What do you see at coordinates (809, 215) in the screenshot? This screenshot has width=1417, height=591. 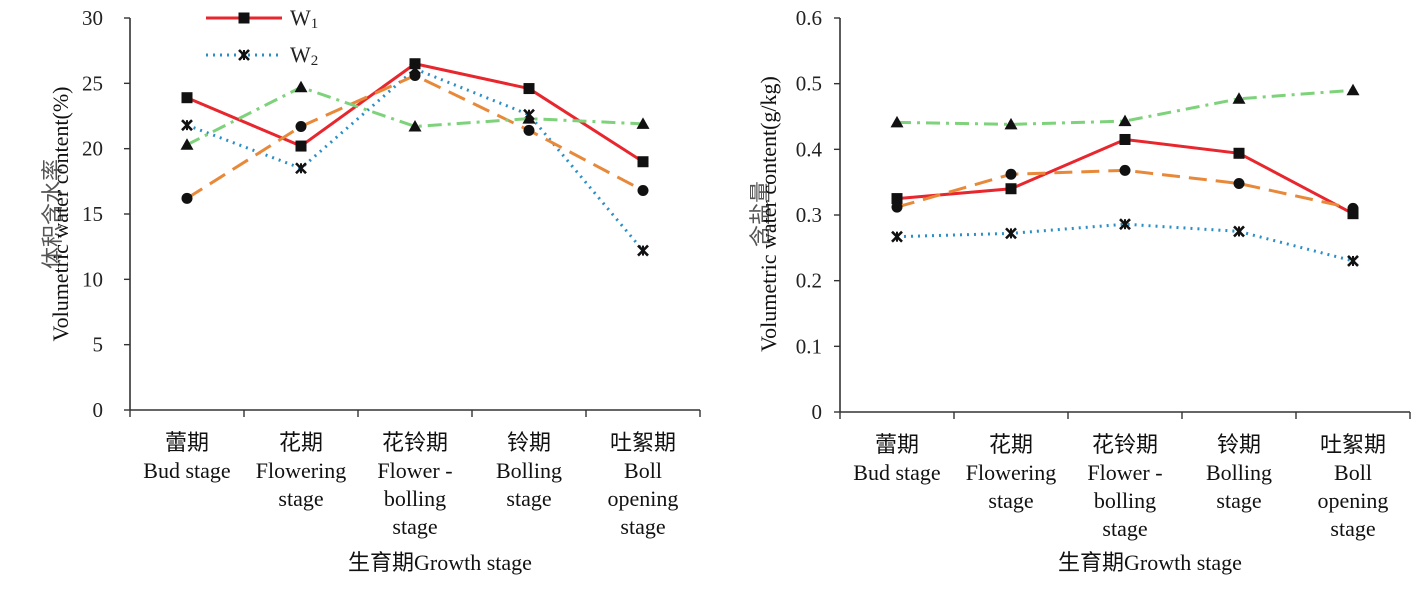 I see `y-tick-label: 0.3` at bounding box center [809, 215].